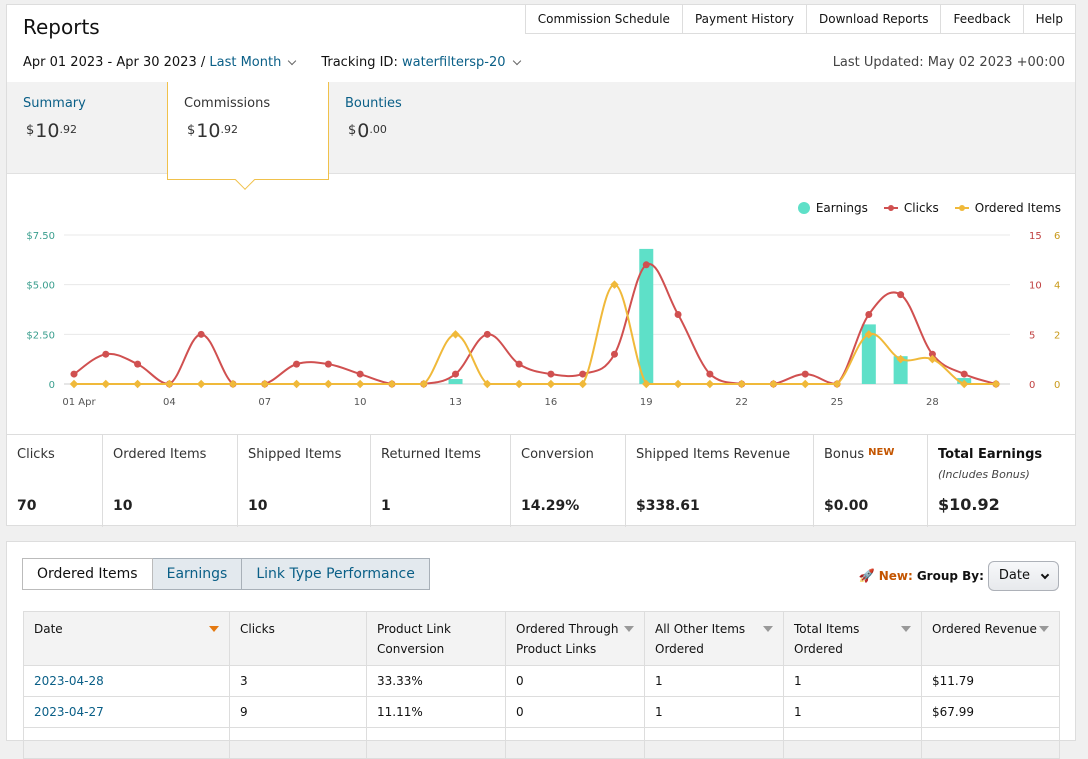  Describe the element at coordinates (359, 62) in the screenshot. I see `tracking-id-label: Tracking ID:` at that location.